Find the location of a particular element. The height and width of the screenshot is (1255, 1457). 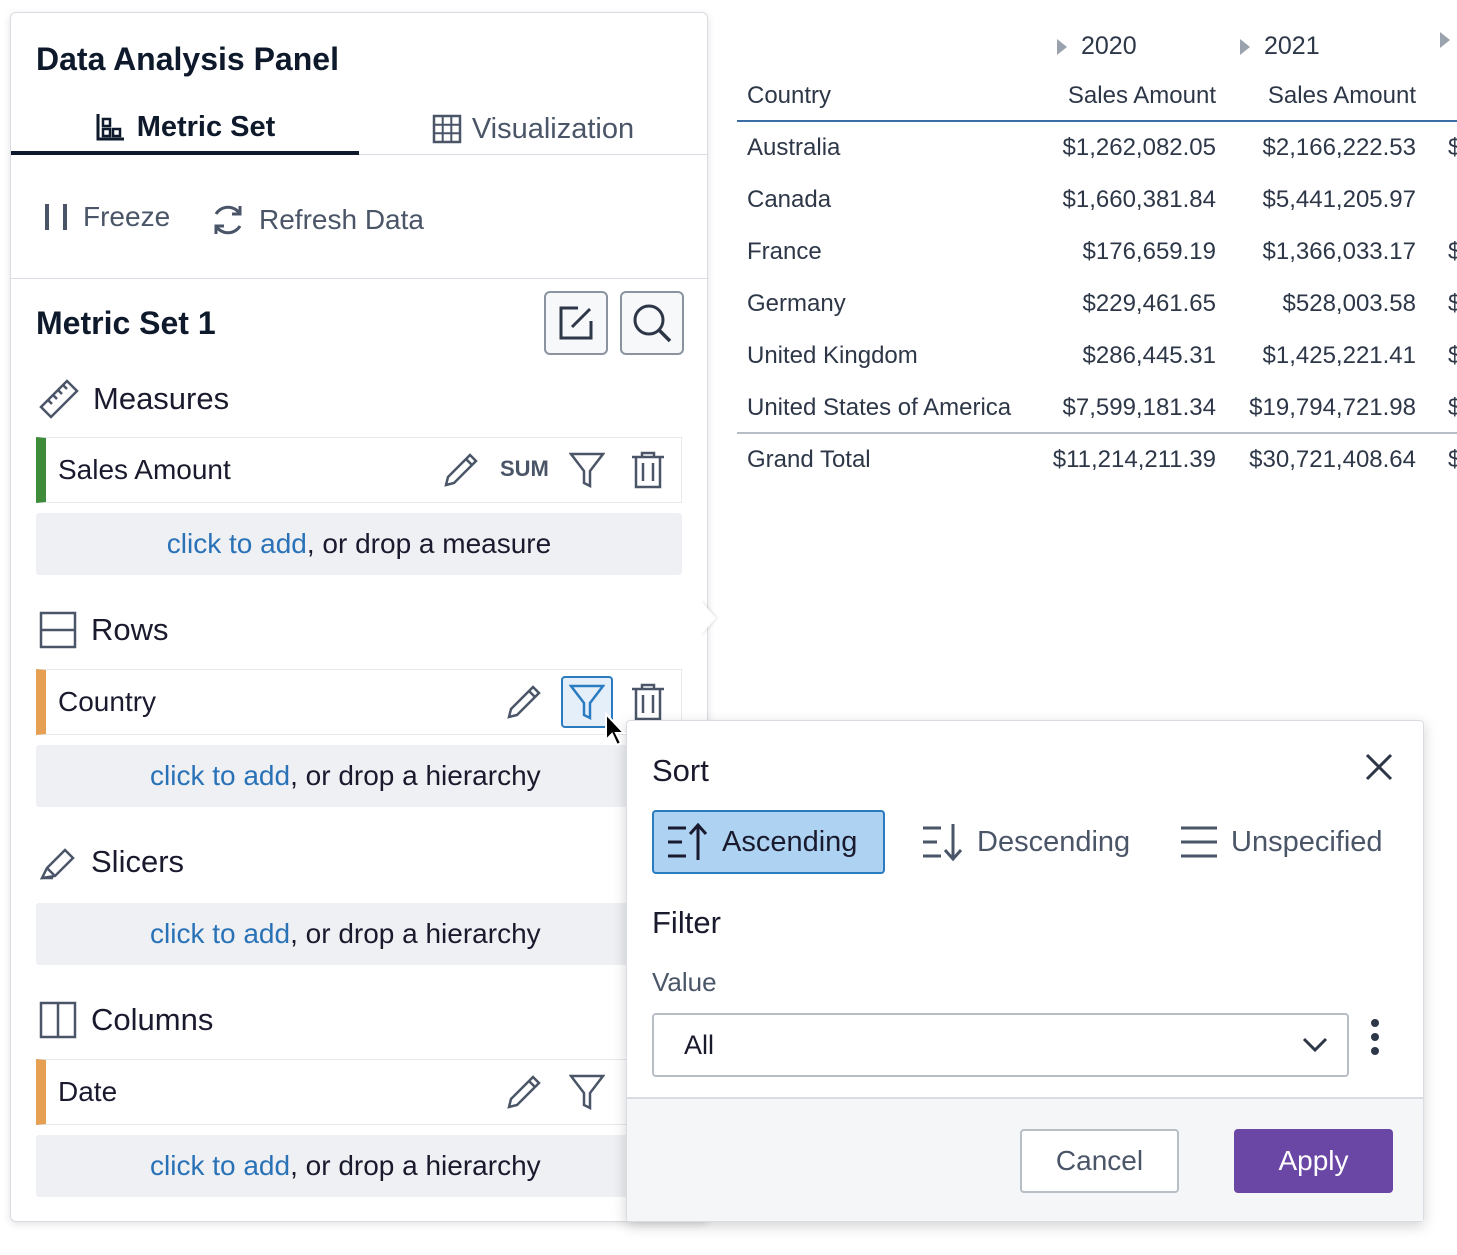

filter-measure-button is located at coordinates (587, 470).